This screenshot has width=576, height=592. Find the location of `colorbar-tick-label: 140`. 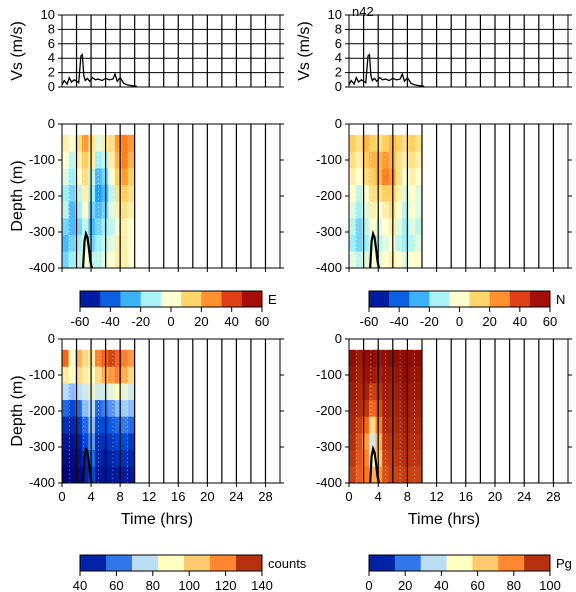

colorbar-tick-label: 140 is located at coordinates (262, 585).